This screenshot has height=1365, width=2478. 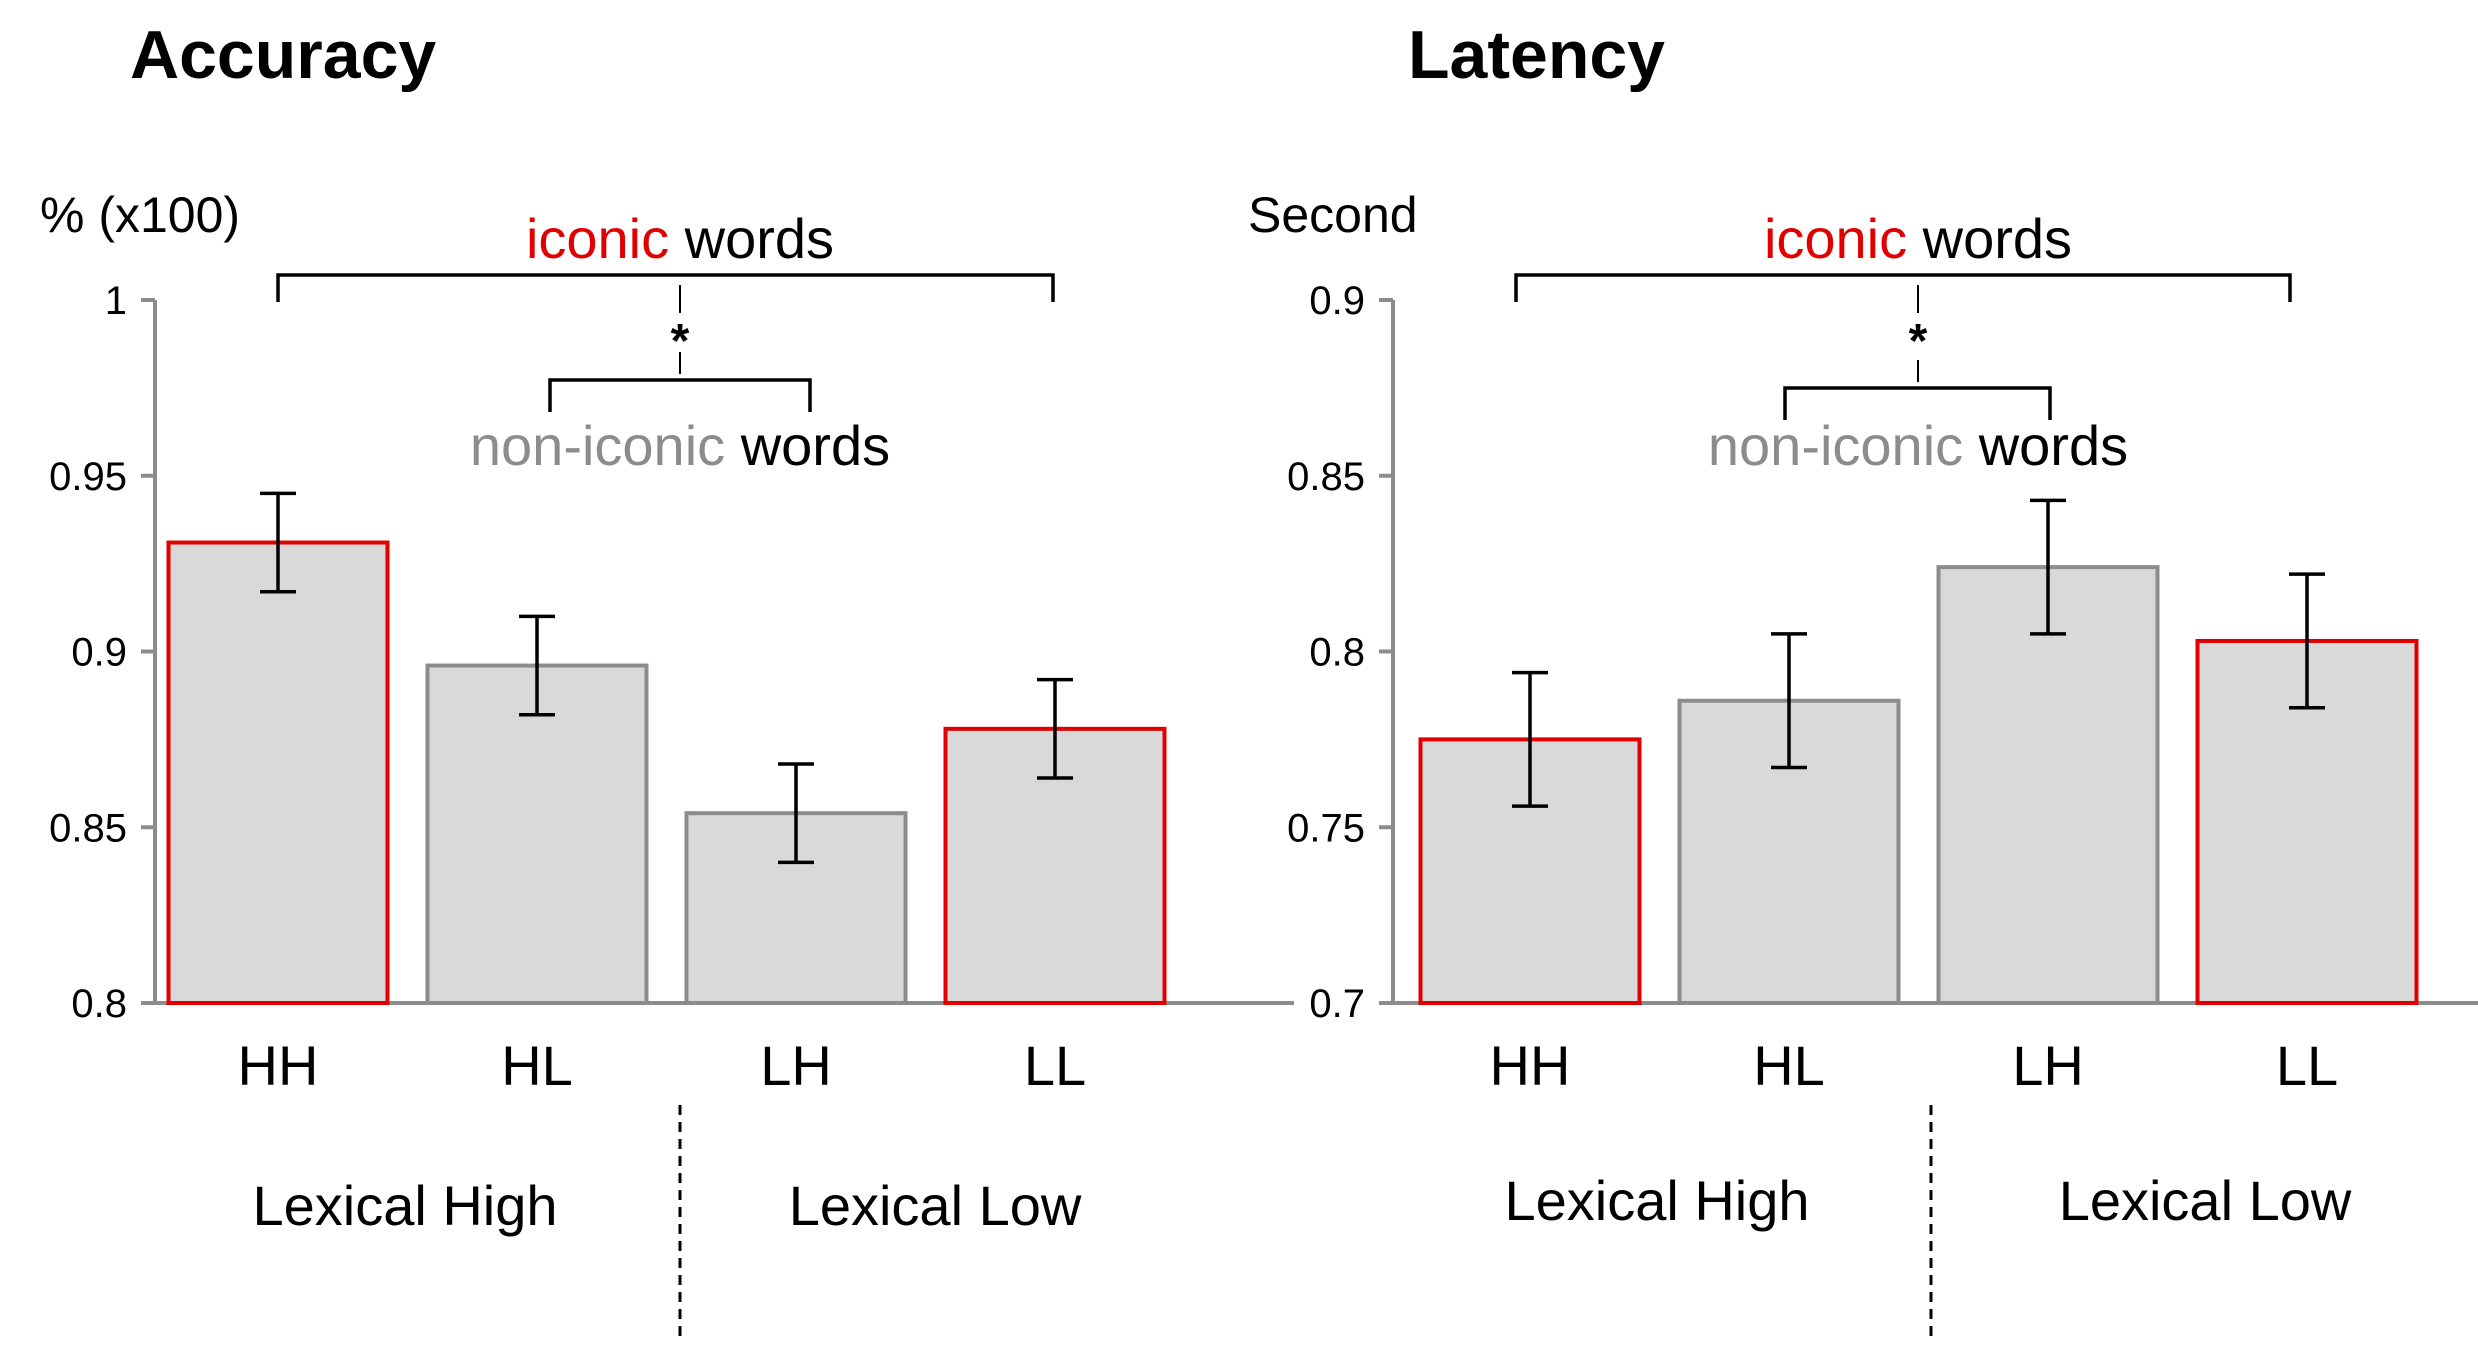 What do you see at coordinates (796, 908) in the screenshot?
I see `bar-lh` at bounding box center [796, 908].